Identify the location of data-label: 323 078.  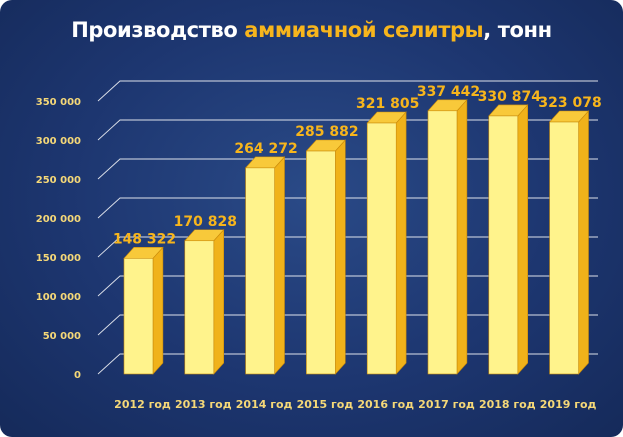
(569, 103).